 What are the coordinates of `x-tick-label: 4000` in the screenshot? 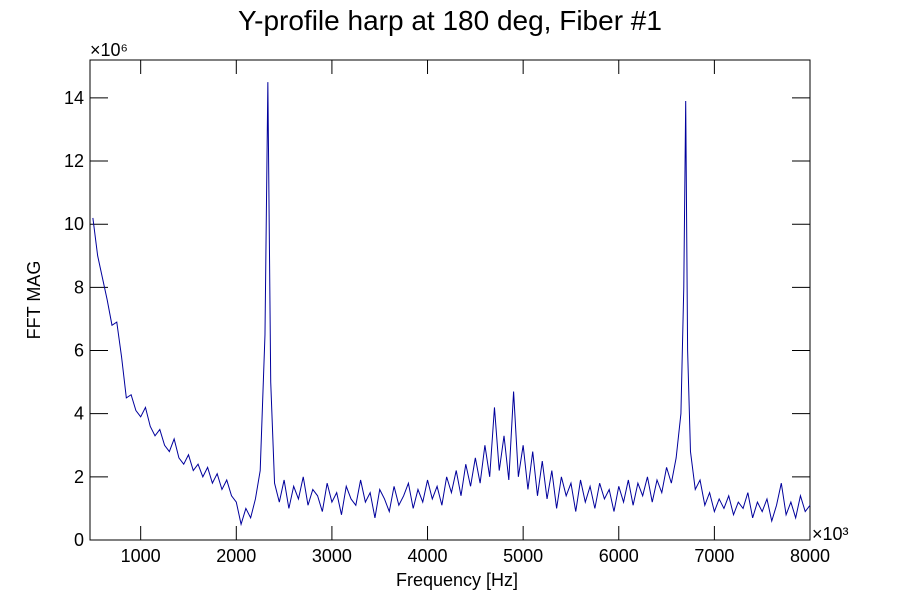 It's located at (428, 556).